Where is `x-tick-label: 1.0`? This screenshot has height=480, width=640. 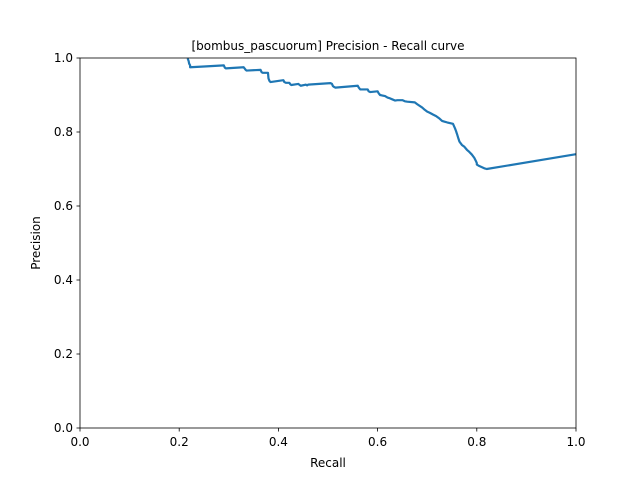
x-tick-label: 1.0 is located at coordinates (575, 442).